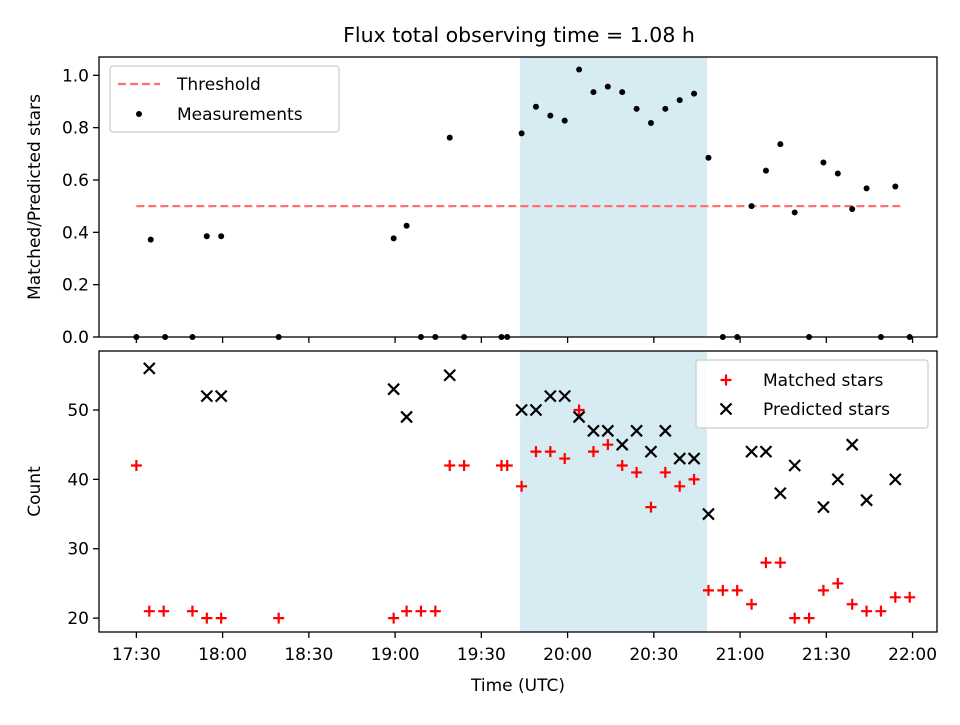 This screenshot has height=725, width=960. Describe the element at coordinates (78, 619) in the screenshot. I see `bottom-y-tick-label: 20` at that location.